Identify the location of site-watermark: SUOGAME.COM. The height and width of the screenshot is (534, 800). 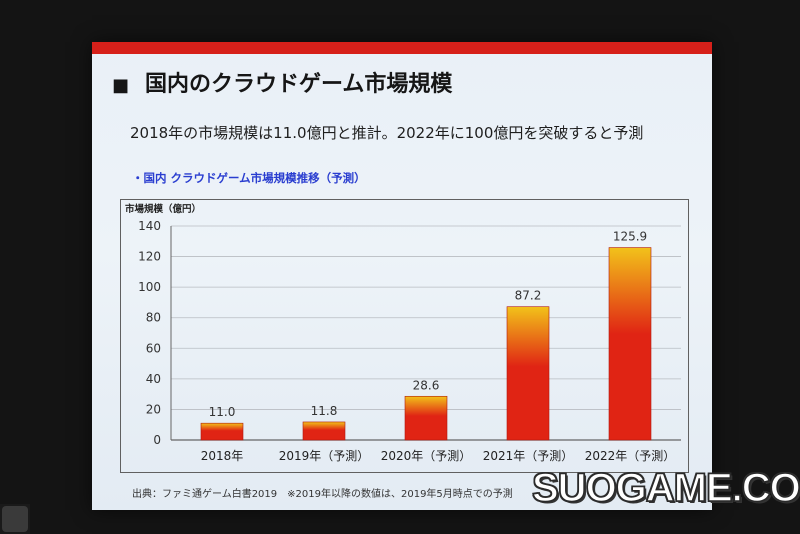
(665, 488).